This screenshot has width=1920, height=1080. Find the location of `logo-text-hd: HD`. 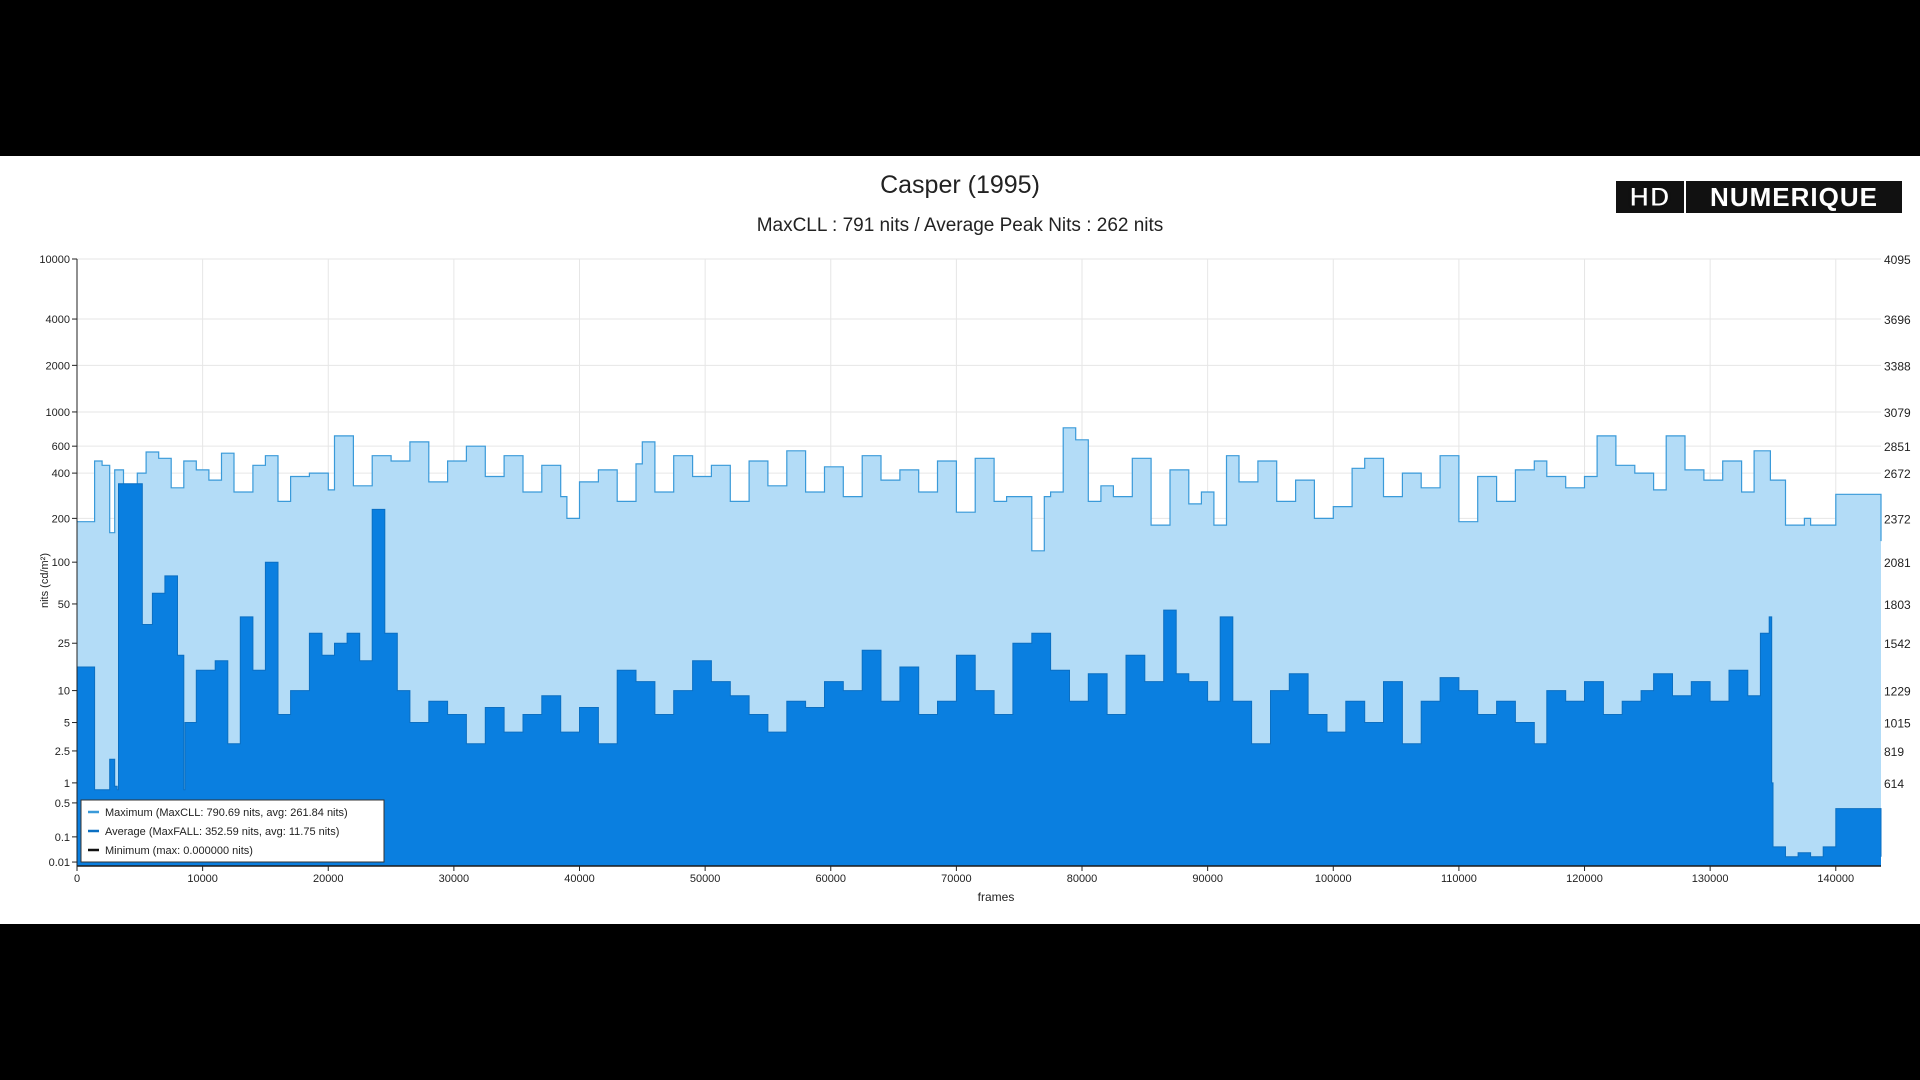

logo-text-hd: HD is located at coordinates (1650, 197).